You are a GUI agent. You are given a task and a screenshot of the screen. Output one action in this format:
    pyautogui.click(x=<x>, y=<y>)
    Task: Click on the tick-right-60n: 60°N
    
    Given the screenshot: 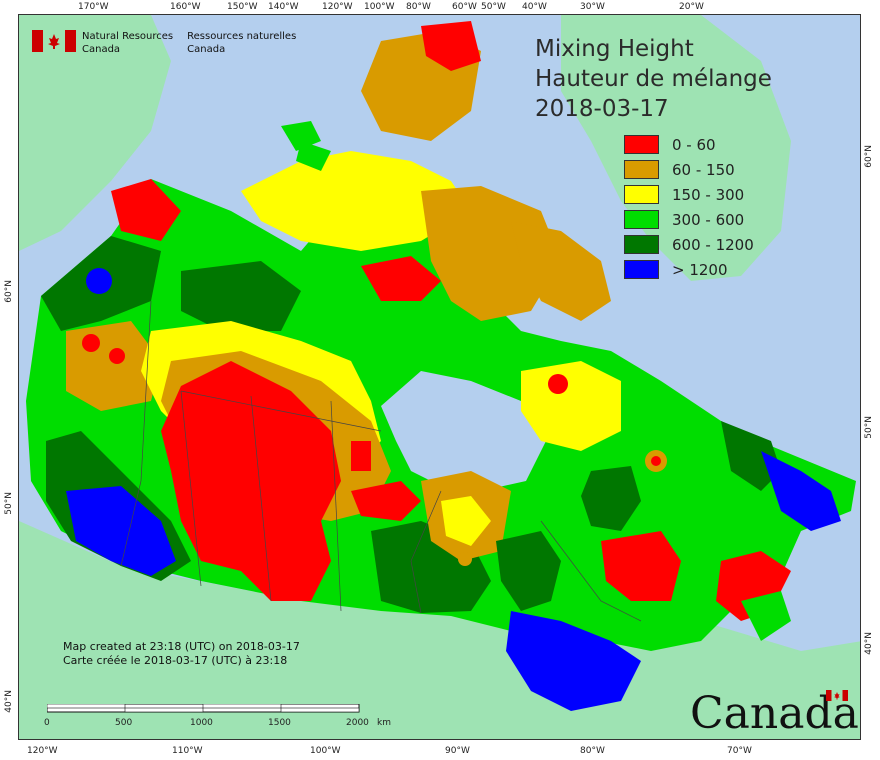 What is the action you would take?
    pyautogui.click(x=869, y=156)
    